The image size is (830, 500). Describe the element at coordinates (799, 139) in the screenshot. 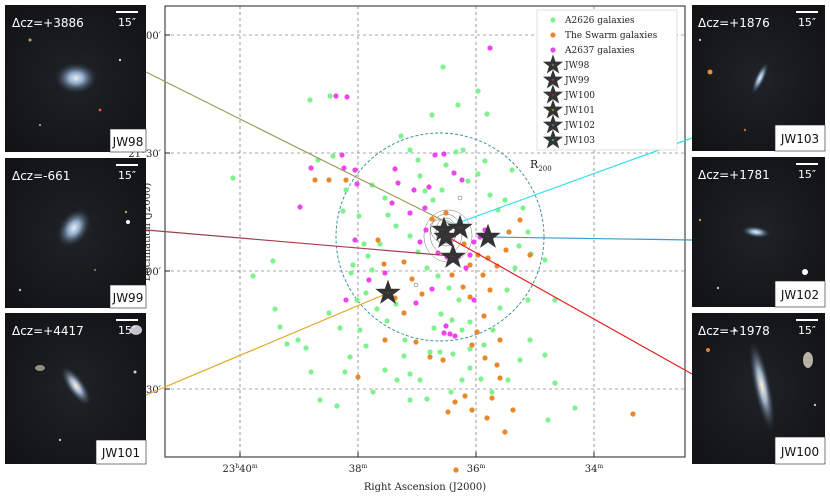

I see `thumbnail-jw103-label: JW103` at that location.